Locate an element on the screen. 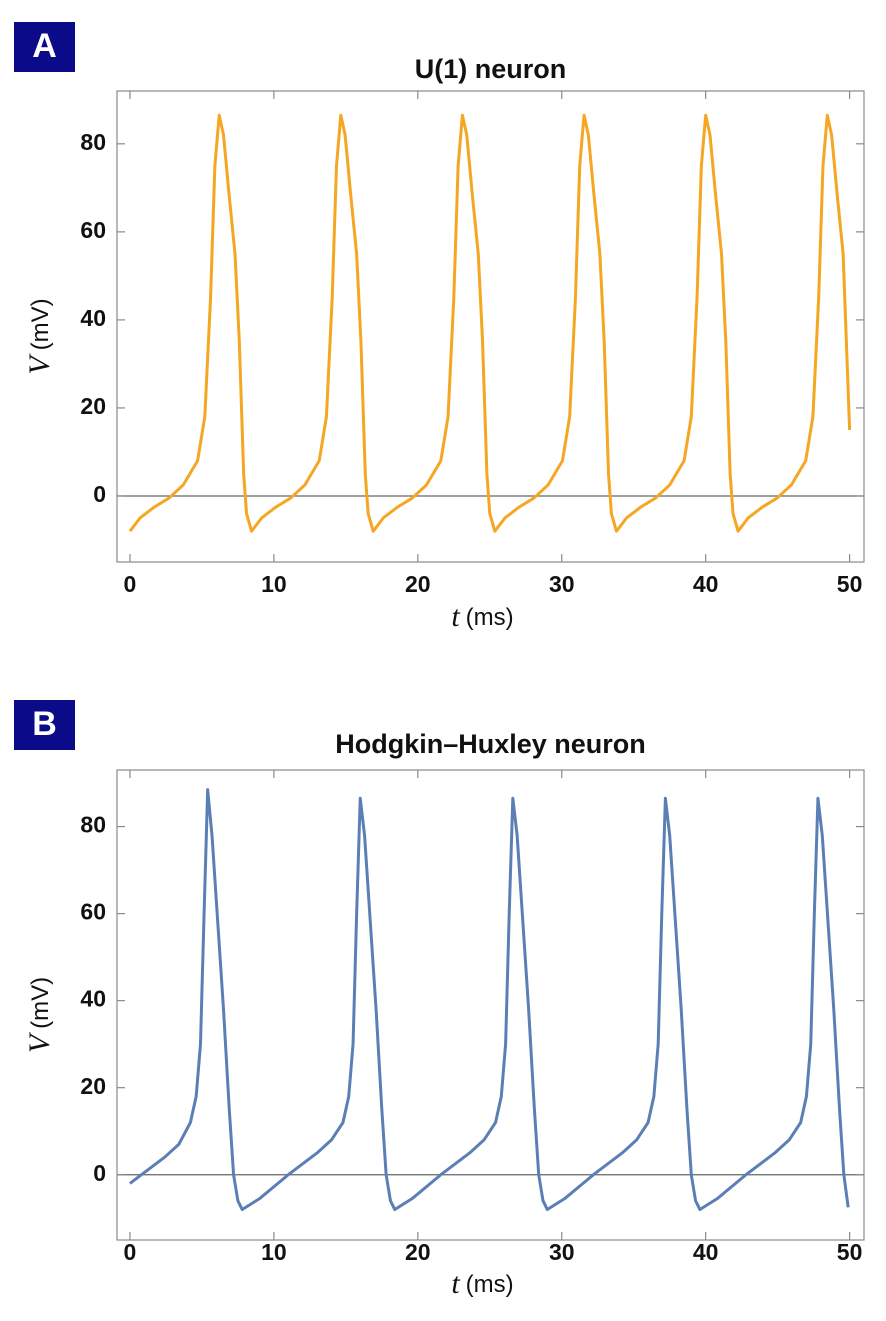 The height and width of the screenshot is (1321, 886). panel-label: B is located at coordinates (44, 724).